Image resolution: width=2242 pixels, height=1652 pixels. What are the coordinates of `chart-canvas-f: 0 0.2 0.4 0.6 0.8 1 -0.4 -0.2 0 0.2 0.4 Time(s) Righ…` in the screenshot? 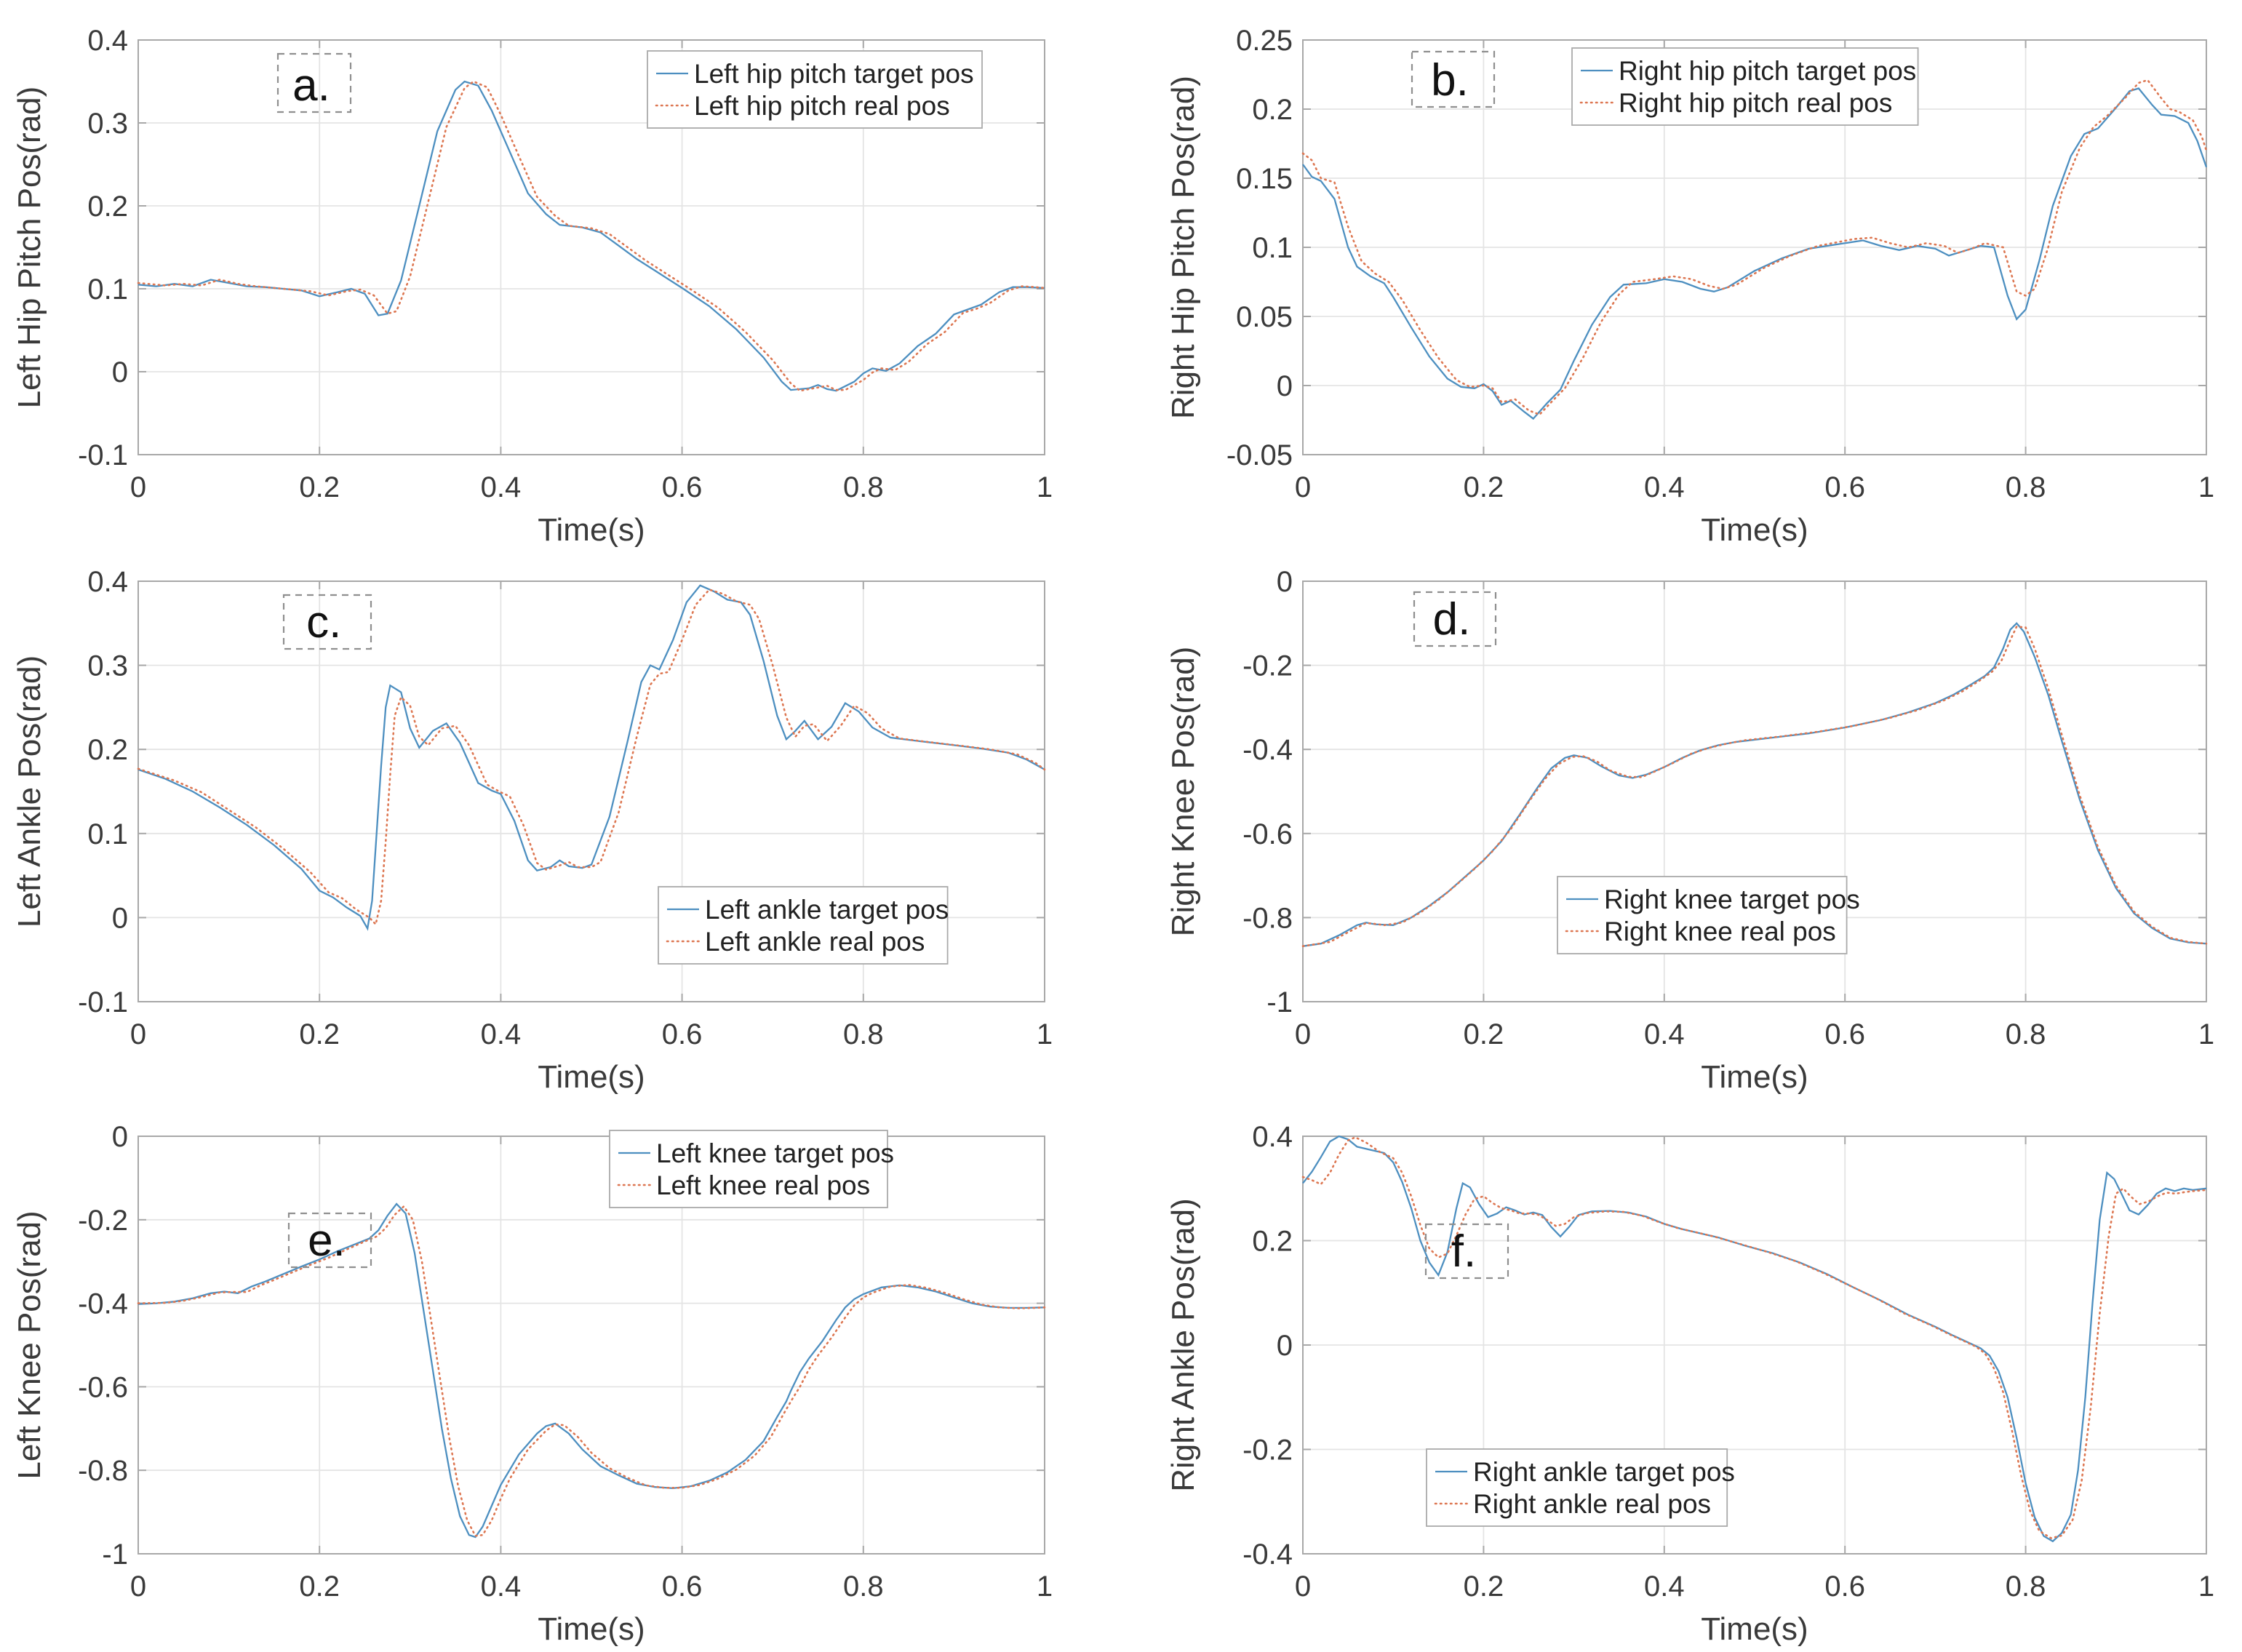 It's located at (1689, 1384).